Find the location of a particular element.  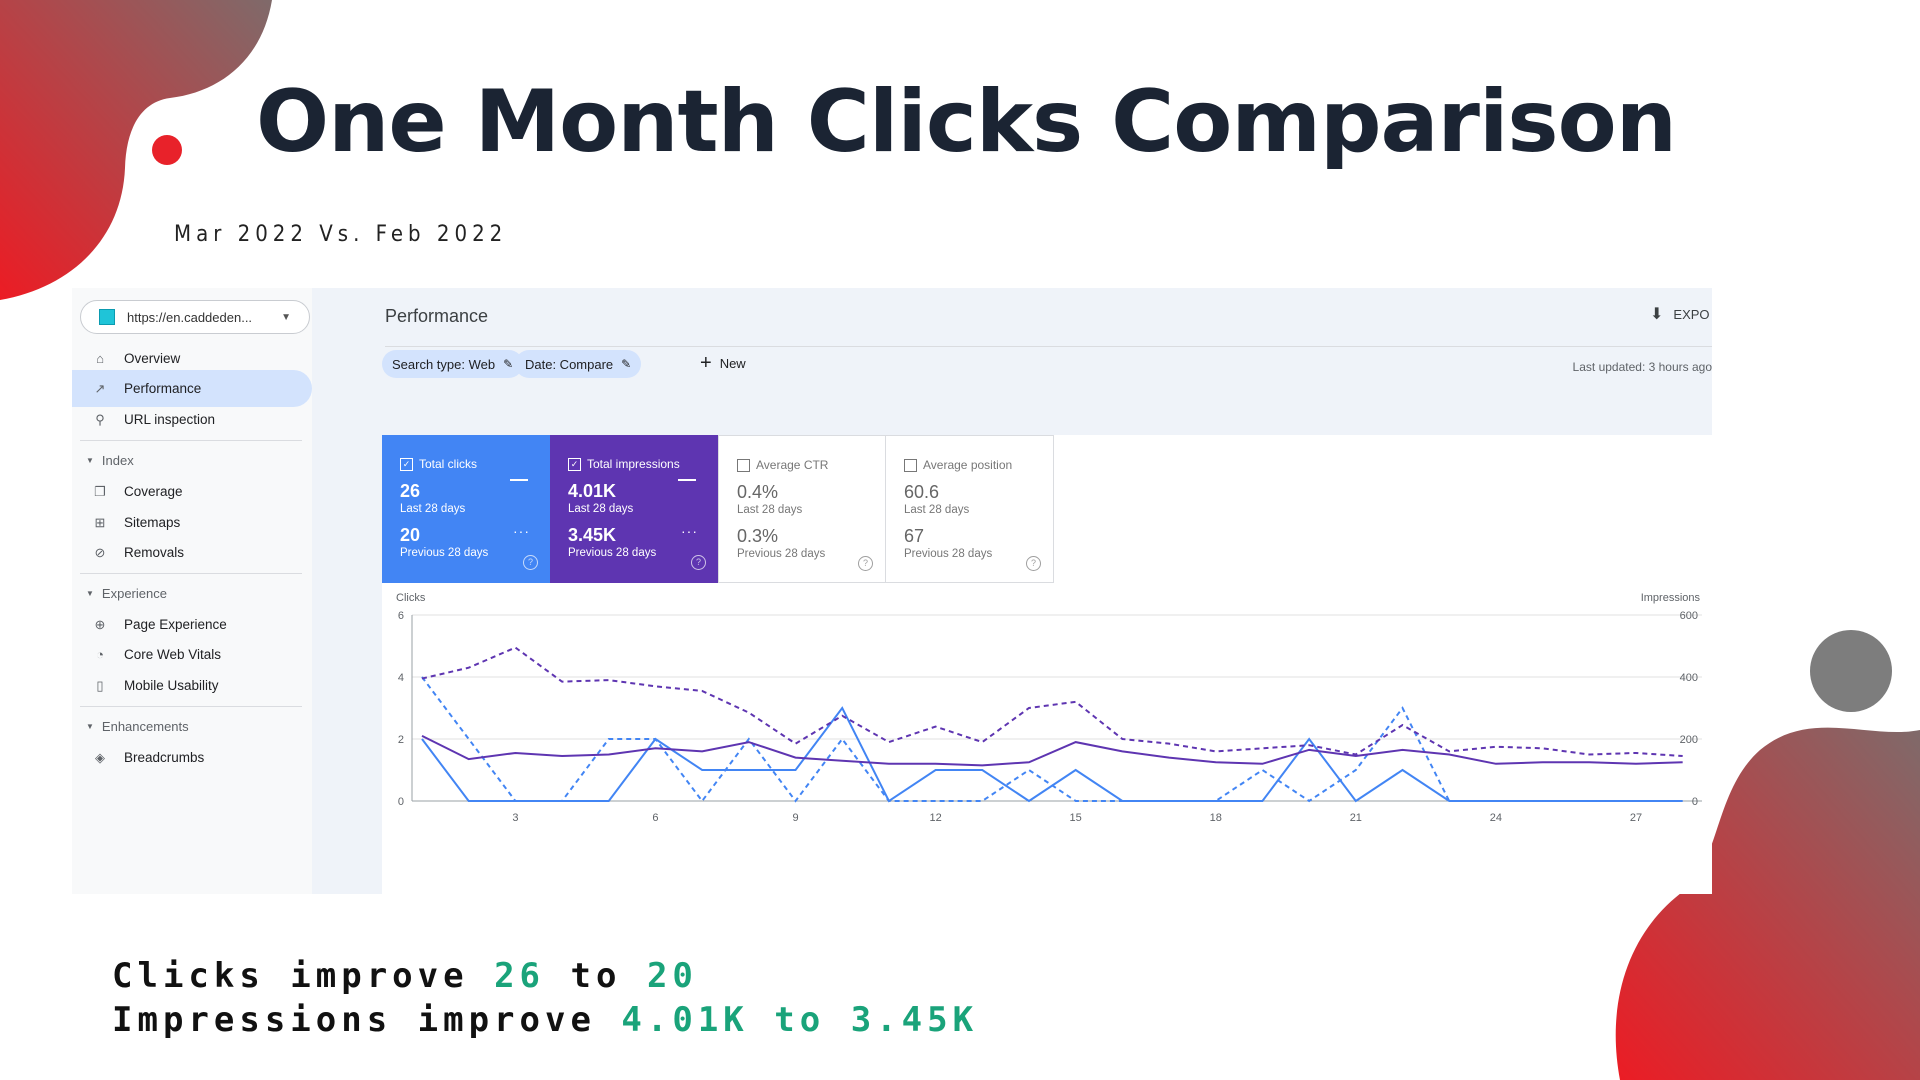

sidebar-item-label: Core Web Vitals is located at coordinates (173, 654).